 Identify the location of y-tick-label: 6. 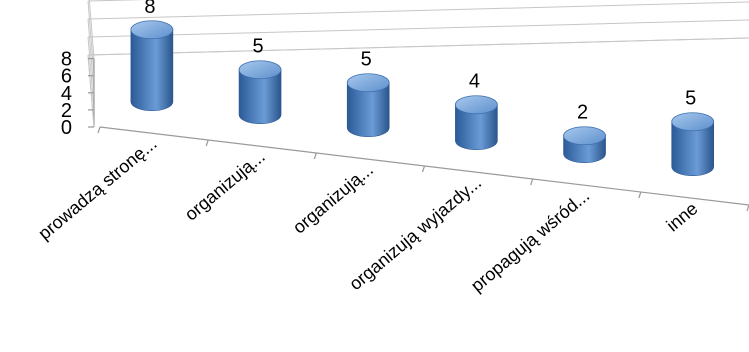
(66, 77).